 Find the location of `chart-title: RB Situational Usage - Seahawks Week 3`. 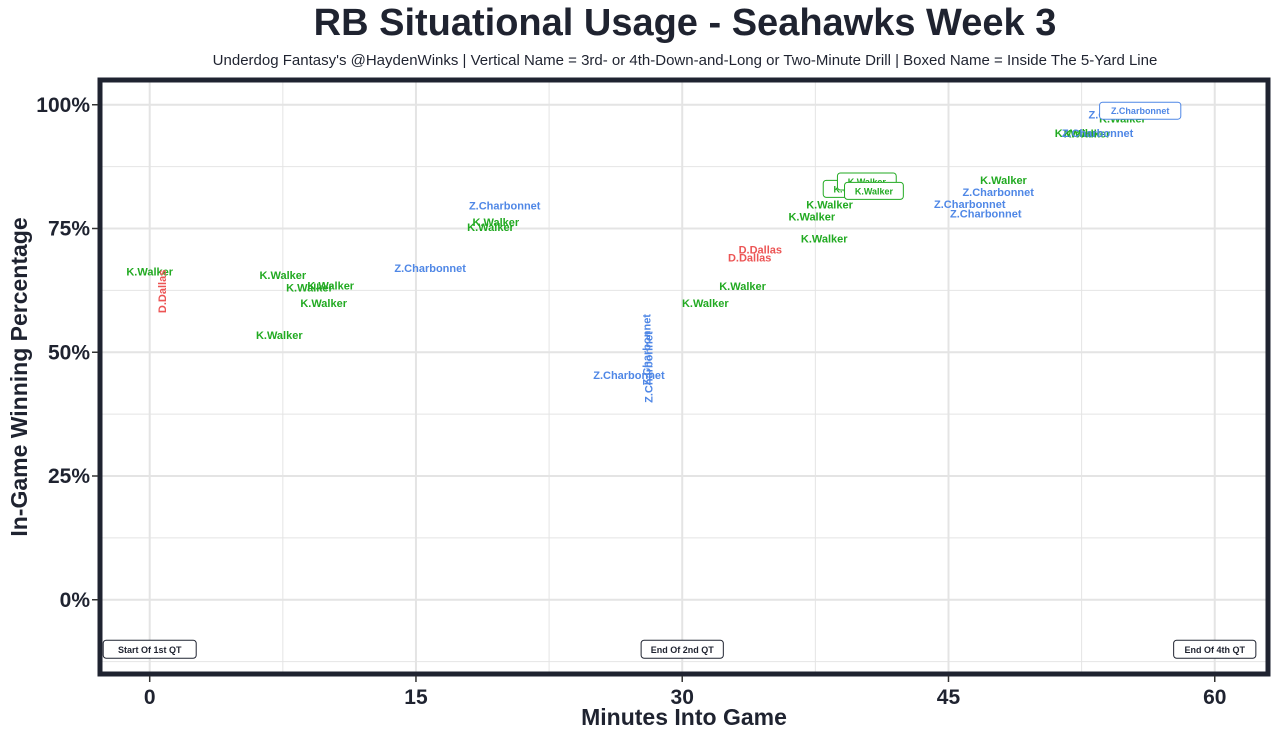

chart-title: RB Situational Usage - Seahawks Week 3 is located at coordinates (685, 23).